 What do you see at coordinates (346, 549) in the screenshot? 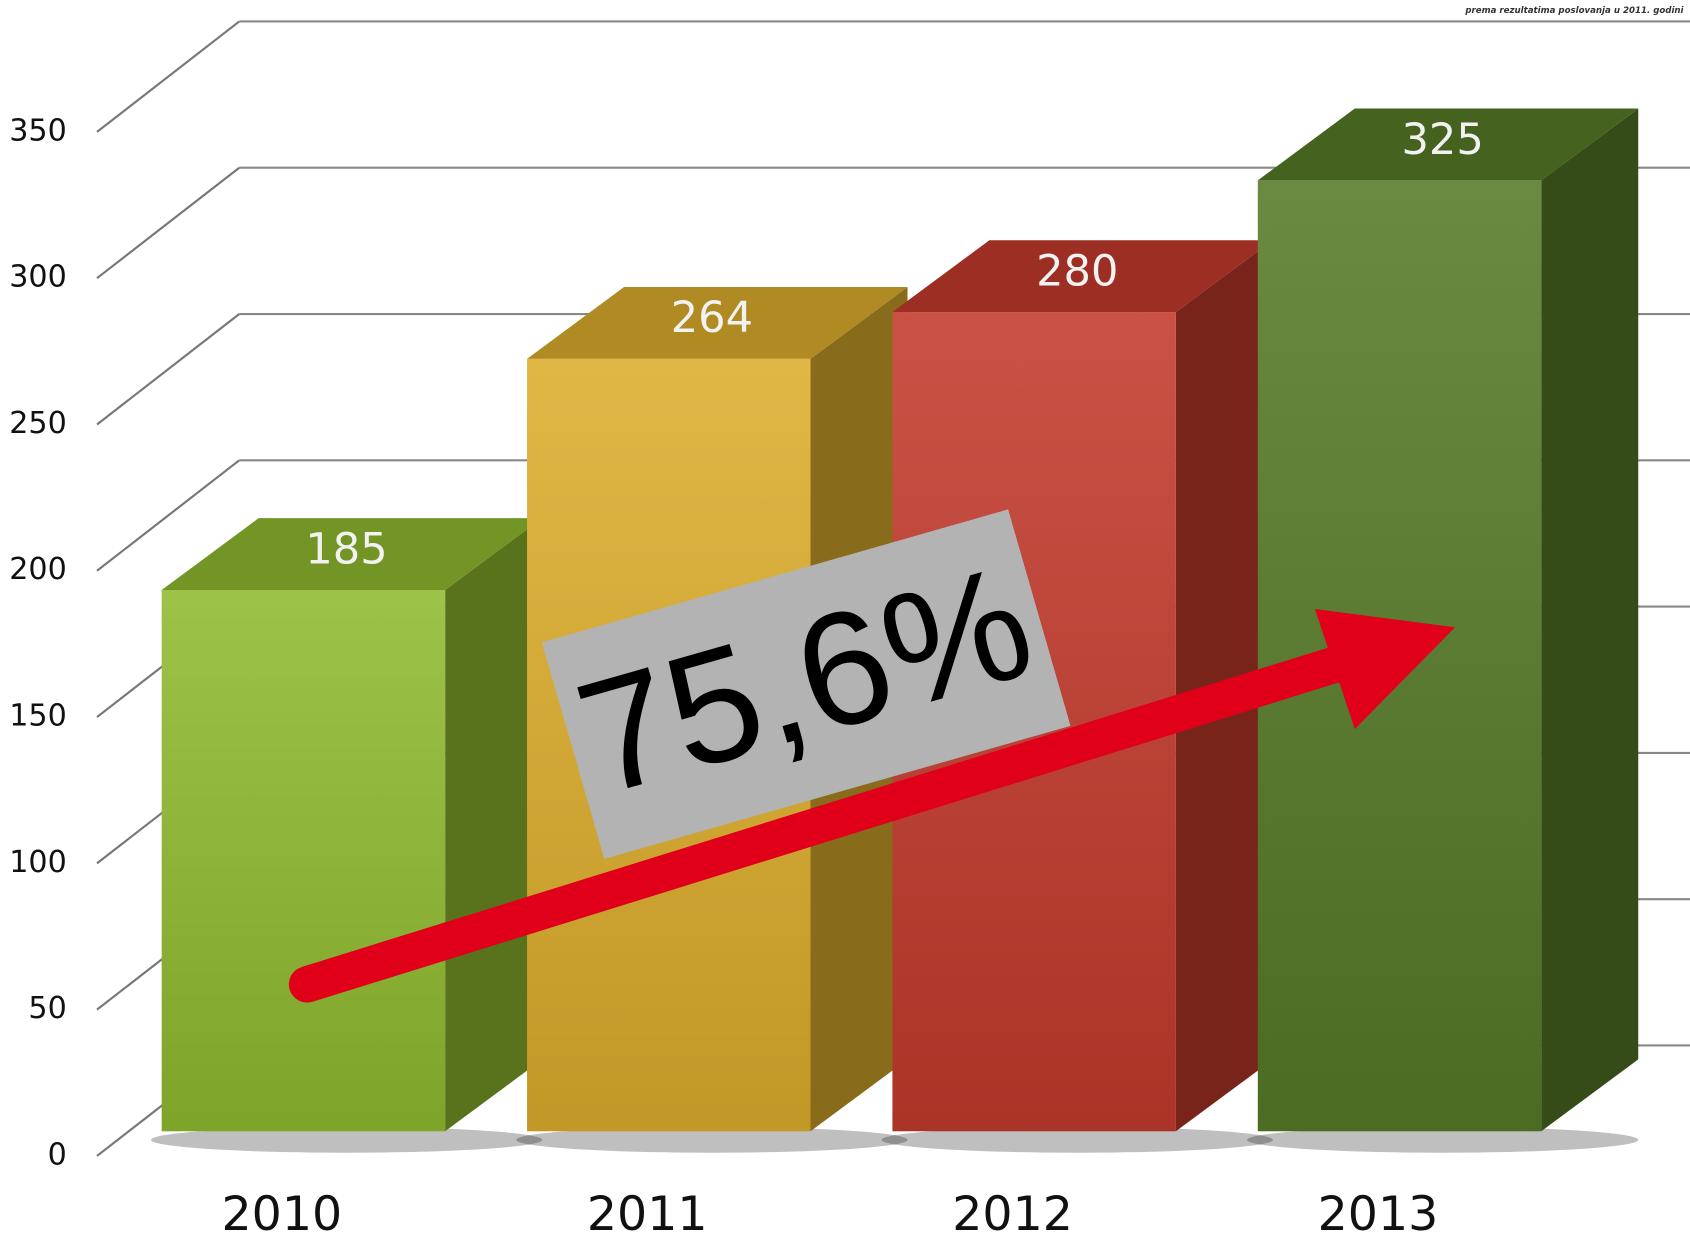
I see `value-label: 185` at bounding box center [346, 549].